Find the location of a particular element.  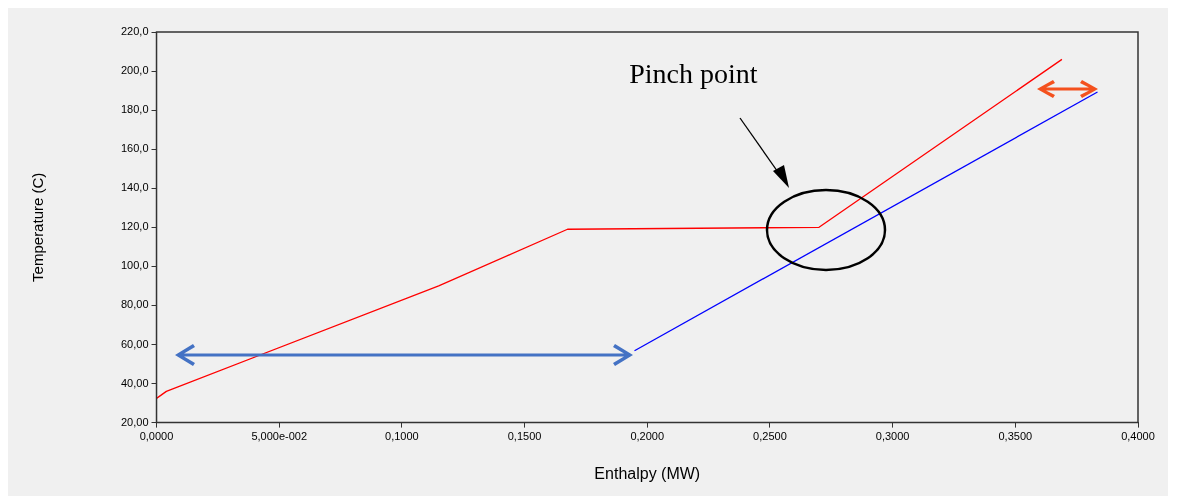

x-tick-label: 0,1000 is located at coordinates (402, 436).